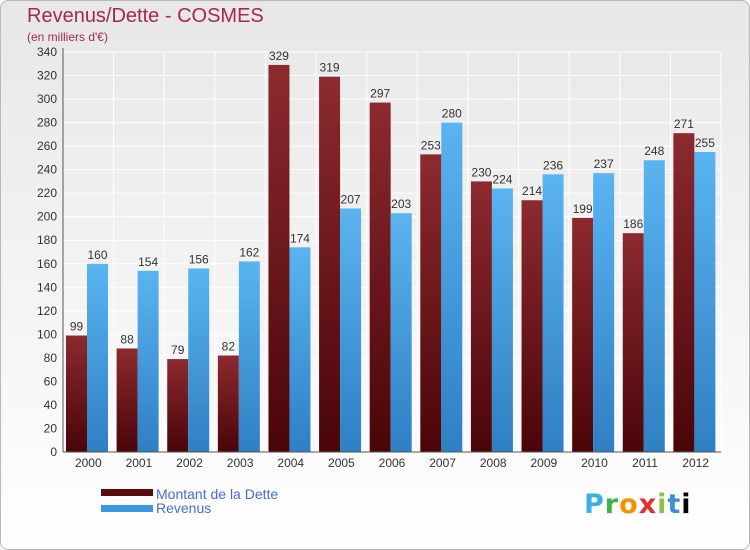 The width and height of the screenshot is (750, 550). I want to click on value-label: 237, so click(604, 164).